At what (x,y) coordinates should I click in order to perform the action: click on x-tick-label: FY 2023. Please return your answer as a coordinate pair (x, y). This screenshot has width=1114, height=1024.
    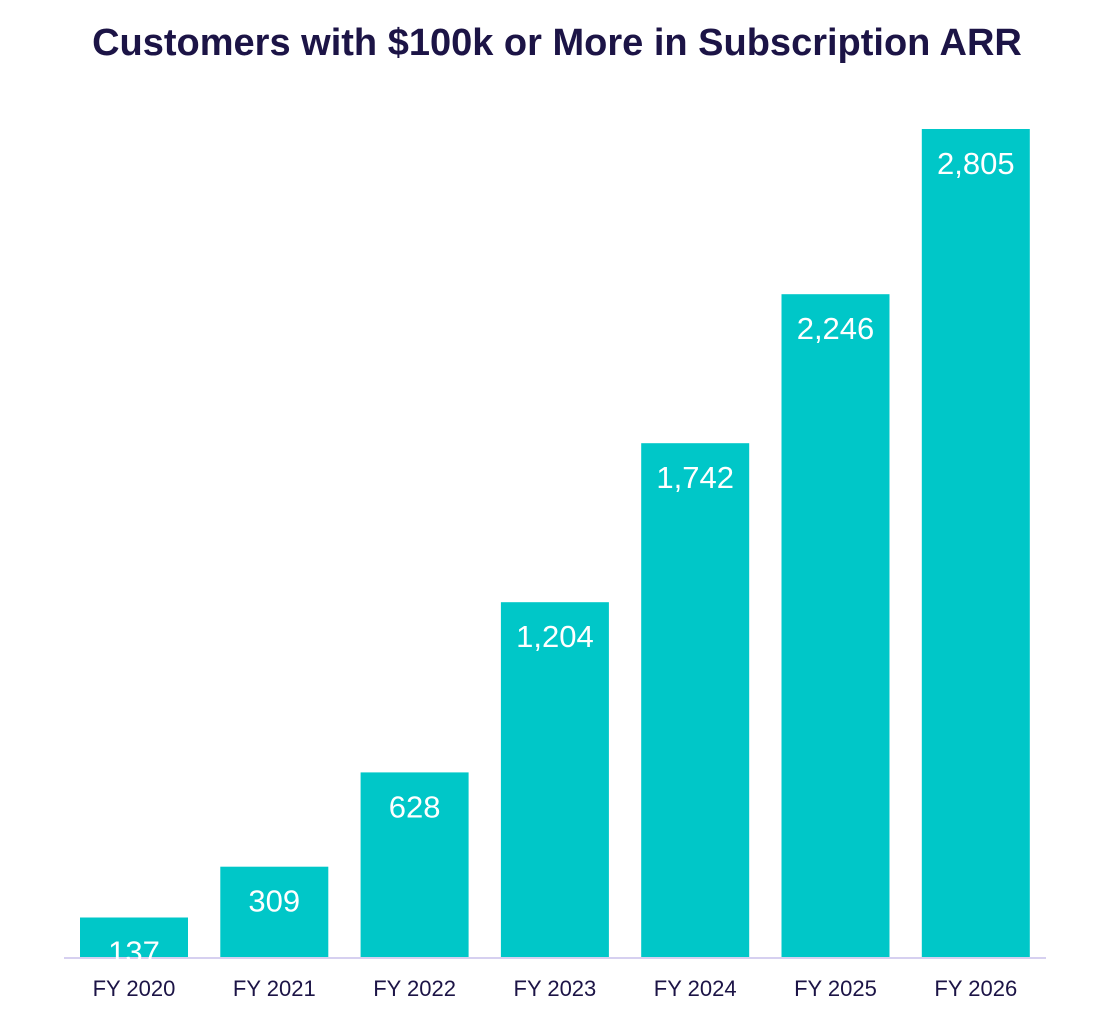
    Looking at the image, I should click on (555, 988).